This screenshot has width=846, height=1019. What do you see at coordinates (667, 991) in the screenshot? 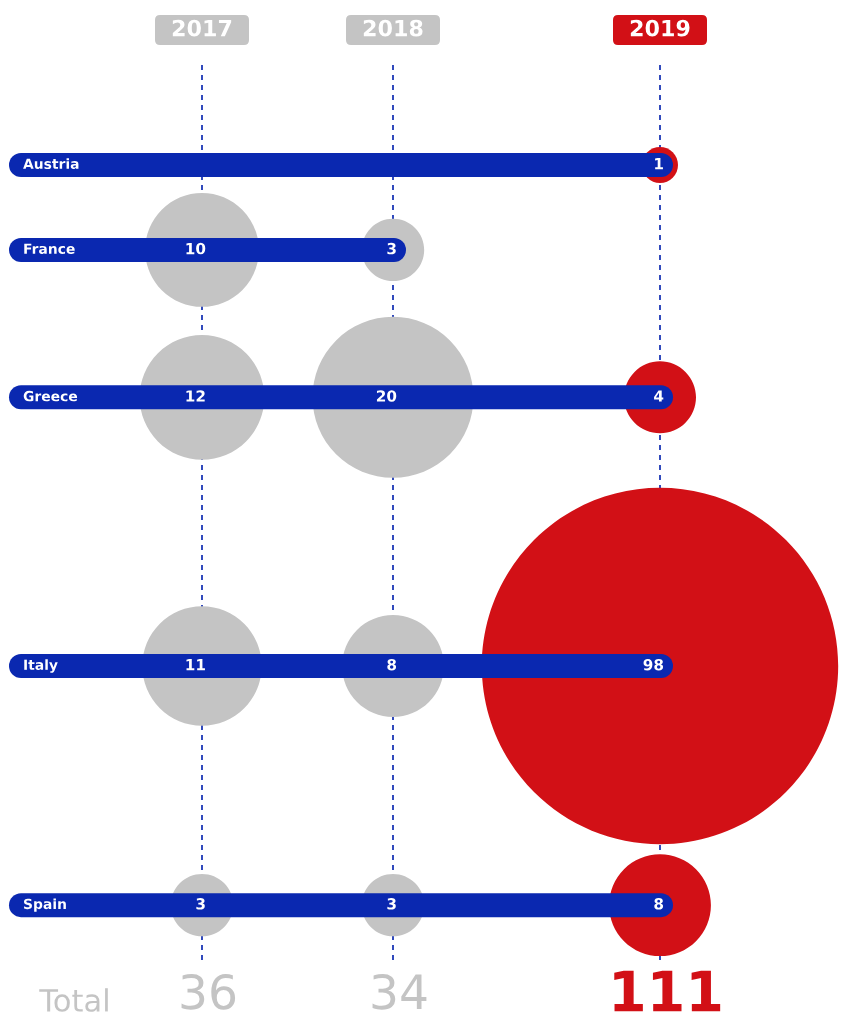
I see `text: 111` at bounding box center [667, 991].